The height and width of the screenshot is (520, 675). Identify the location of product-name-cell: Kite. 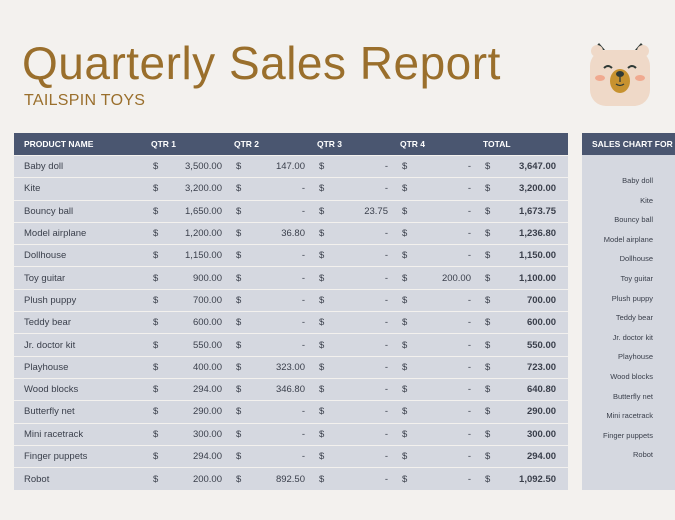
(82, 189).